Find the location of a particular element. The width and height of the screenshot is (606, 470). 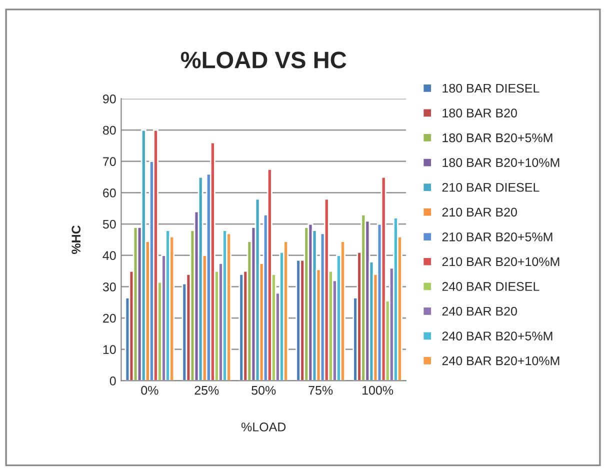

legend-label: 210 BAR B20+5%M is located at coordinates (497, 237).